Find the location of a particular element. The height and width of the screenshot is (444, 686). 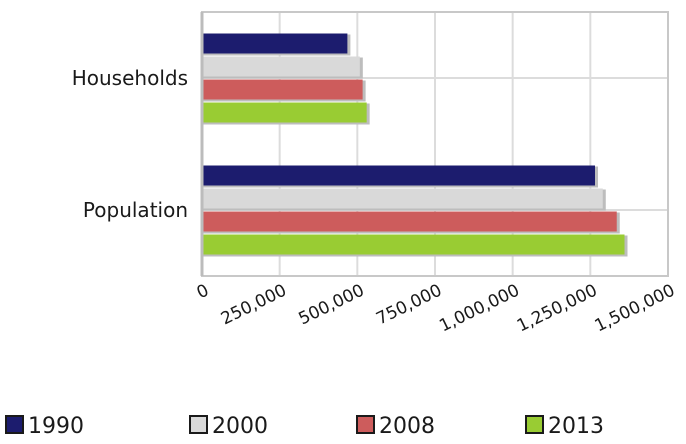

bar-households-2013 is located at coordinates (284, 112).